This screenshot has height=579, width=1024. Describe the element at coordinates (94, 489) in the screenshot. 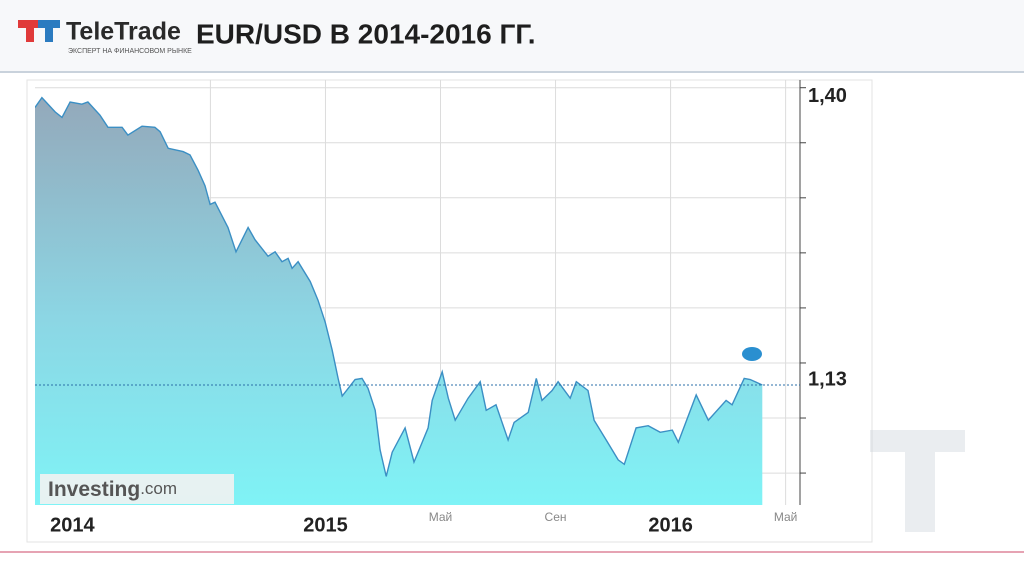

I see `source-name: Investing` at that location.